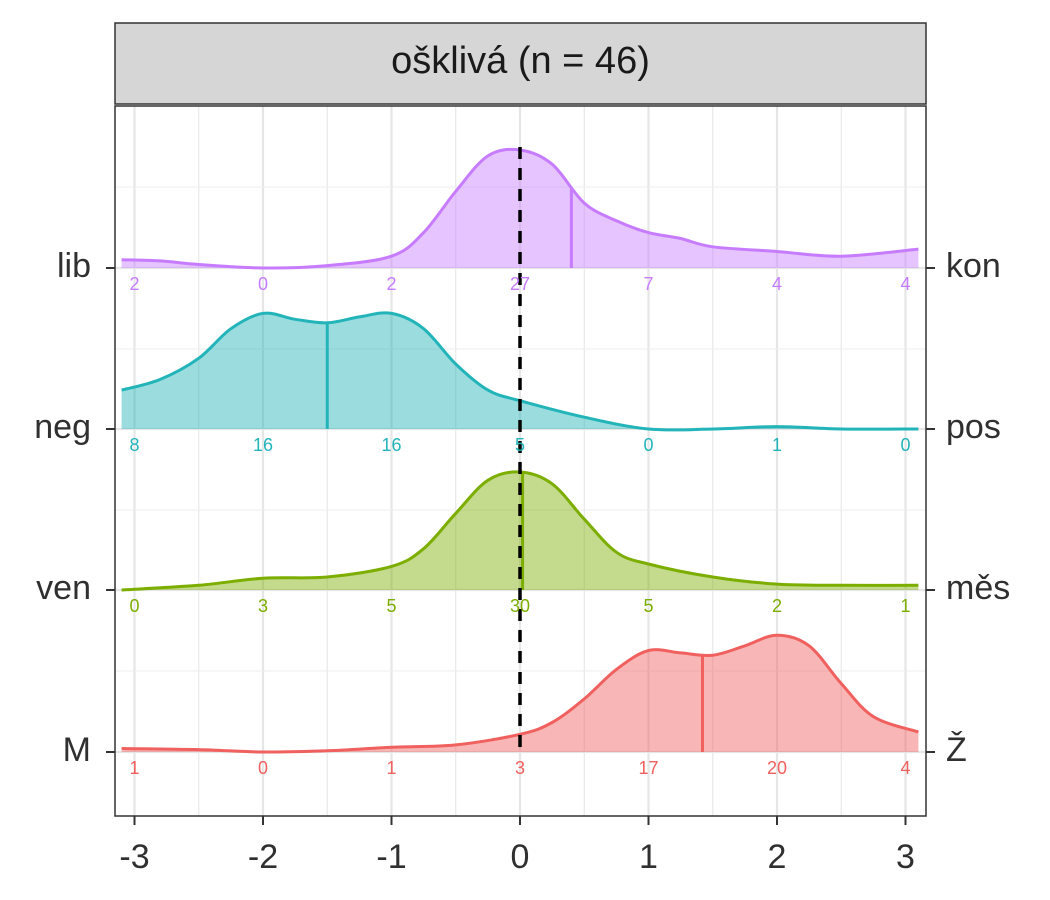 The image size is (1050, 900). I want to click on x-tick-label: 2, so click(777, 857).